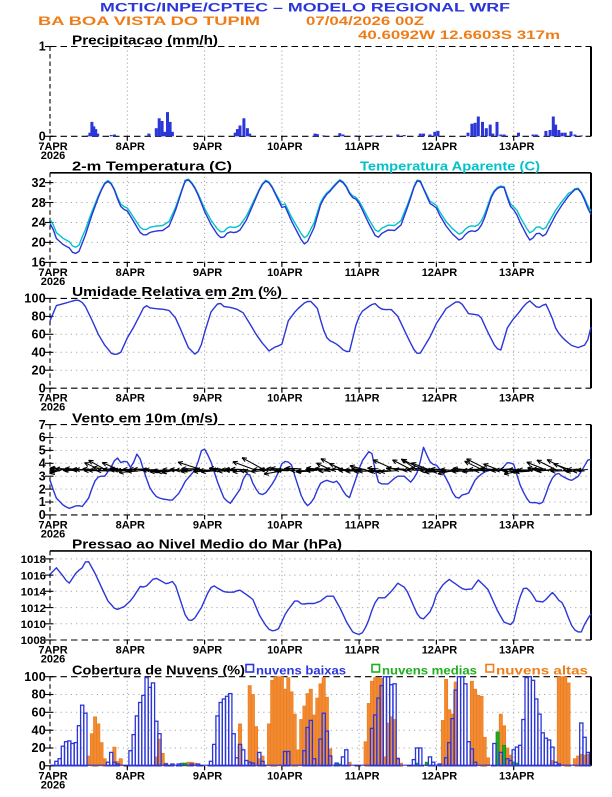 This screenshot has width=612, height=797. I want to click on svg-text: 40.6092W 12.6603S 317m, so click(459, 35).